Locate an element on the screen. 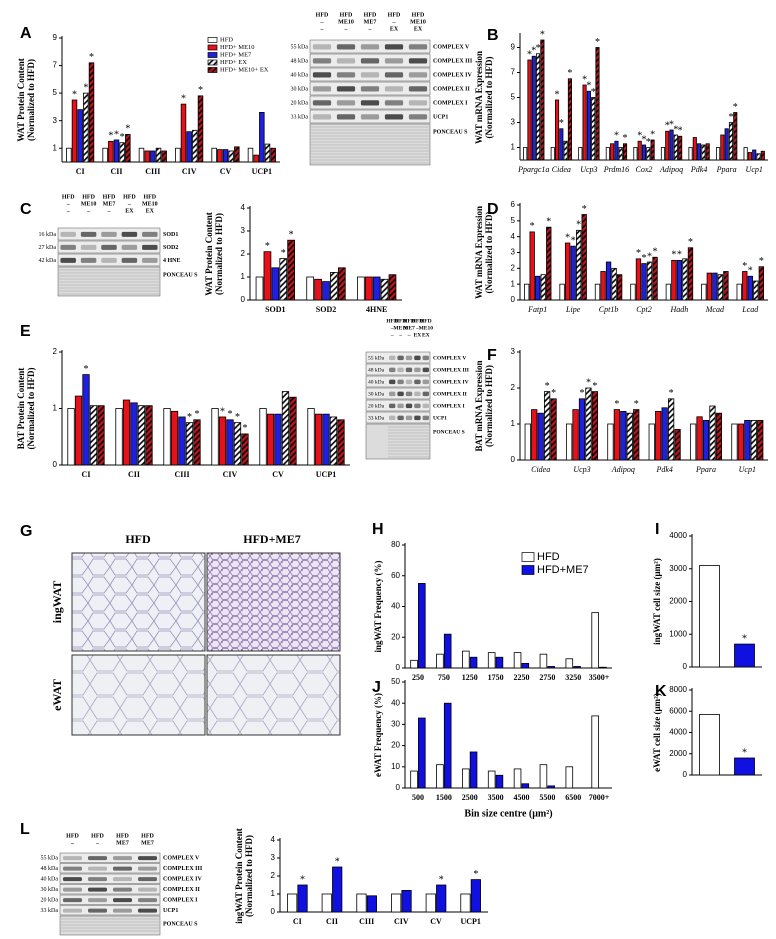  x-tick-label: 4HNE is located at coordinates (376, 309).